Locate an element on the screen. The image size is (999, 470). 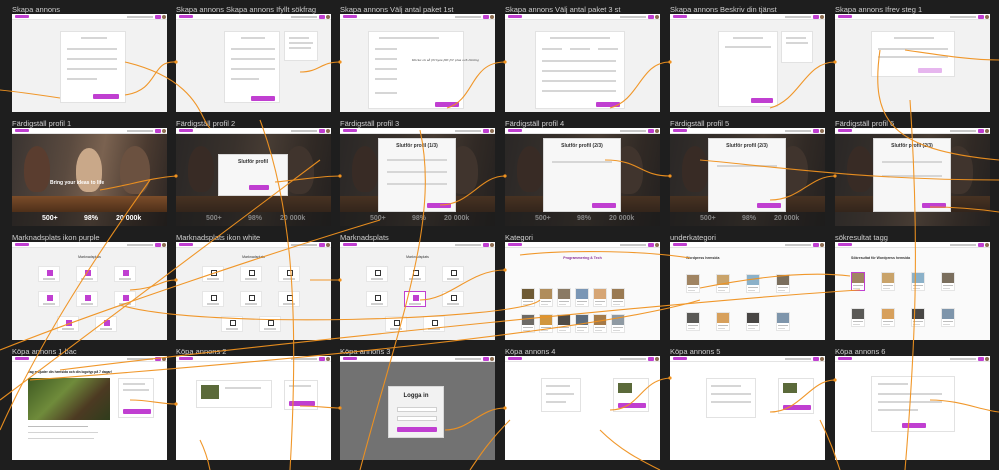
frame-sokresultat-tagg: Sökresultat för Wordpress hemsida is located at coordinates (912, 291).